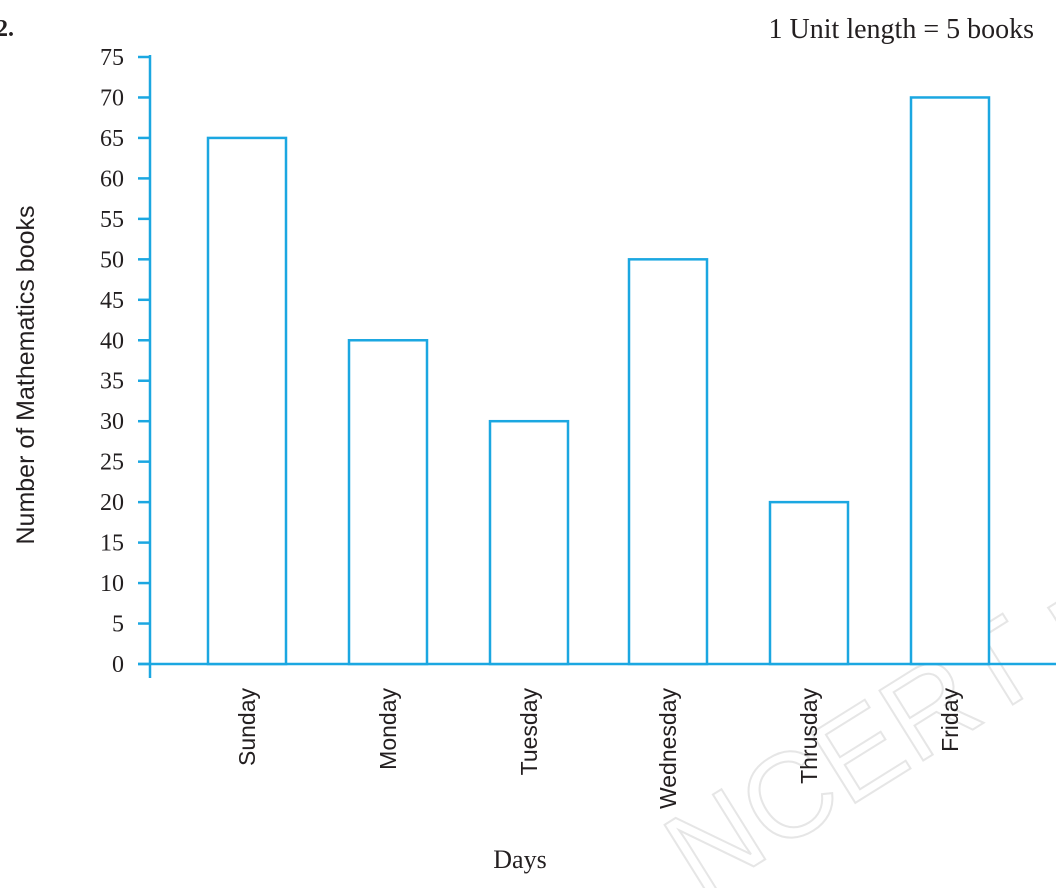  I want to click on y-tick-label: 15, so click(112, 544).